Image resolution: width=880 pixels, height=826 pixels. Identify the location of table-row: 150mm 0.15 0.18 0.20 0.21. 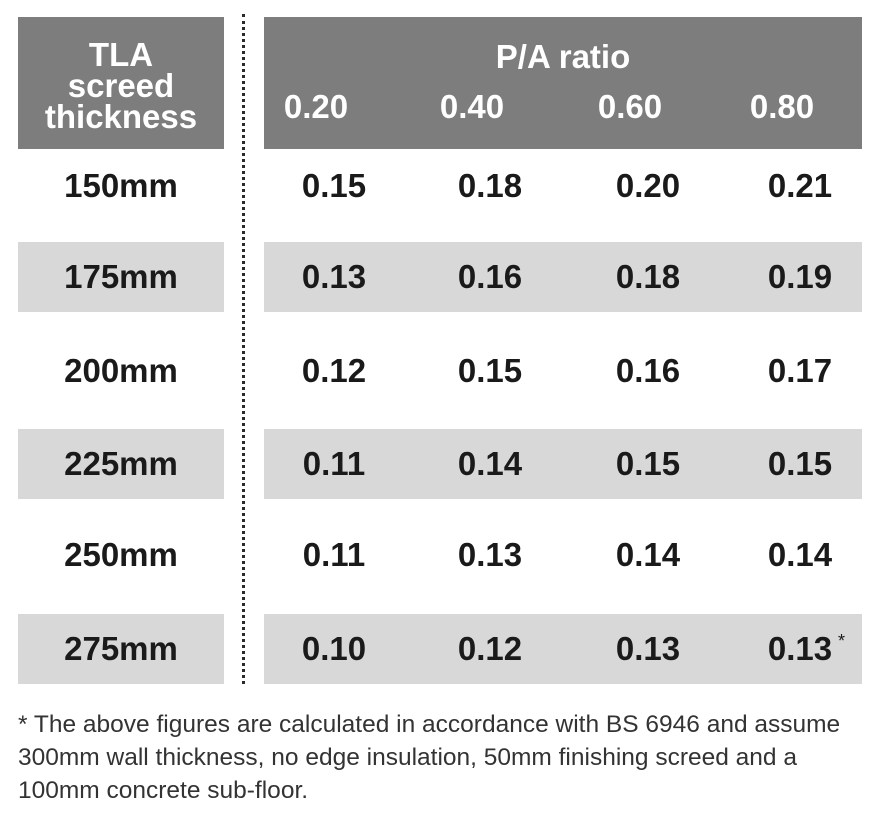
(440, 186).